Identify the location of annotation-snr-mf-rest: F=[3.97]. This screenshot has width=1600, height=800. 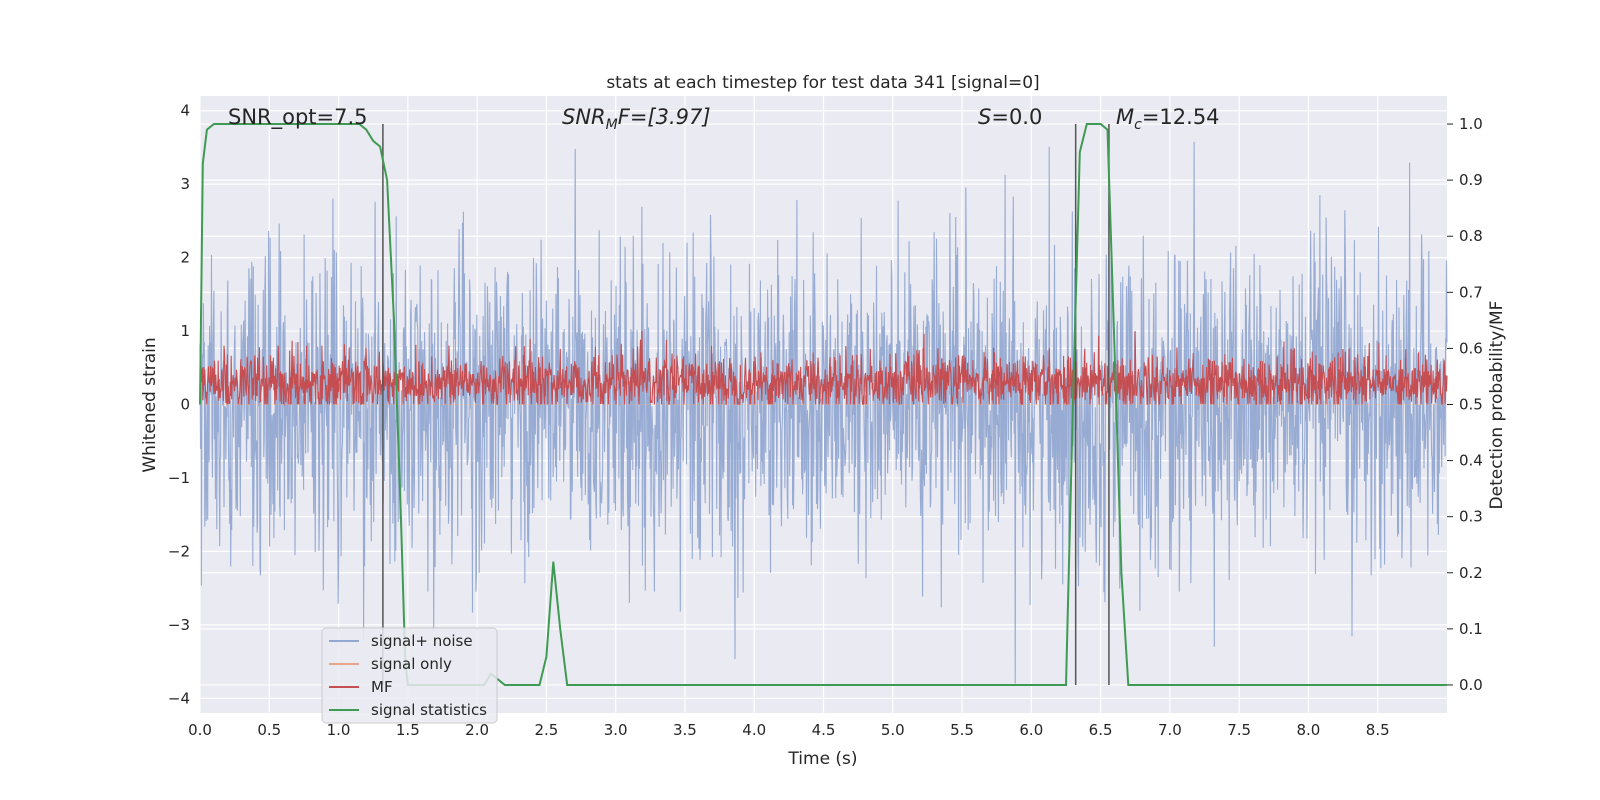
(664, 117).